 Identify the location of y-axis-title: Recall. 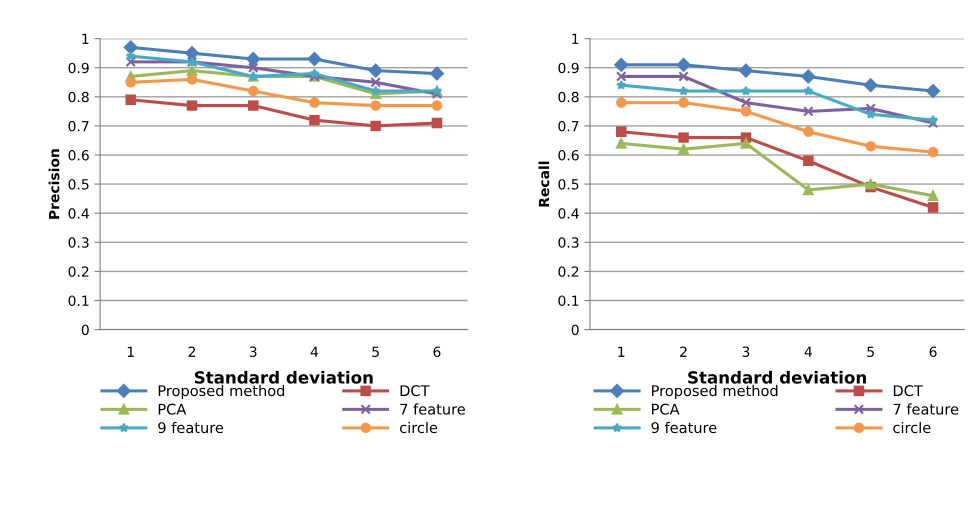
(544, 184).